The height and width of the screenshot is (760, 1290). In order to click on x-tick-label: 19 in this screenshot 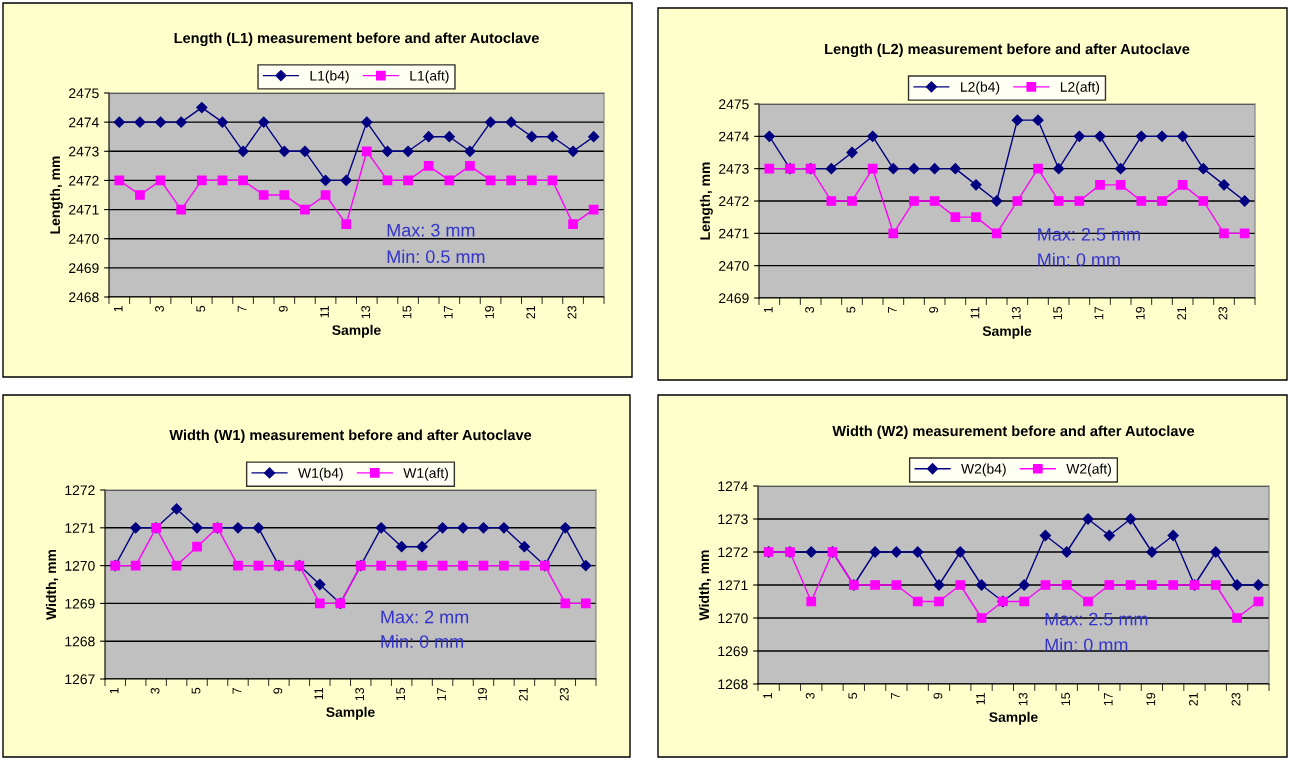, I will do `click(1151, 699)`.